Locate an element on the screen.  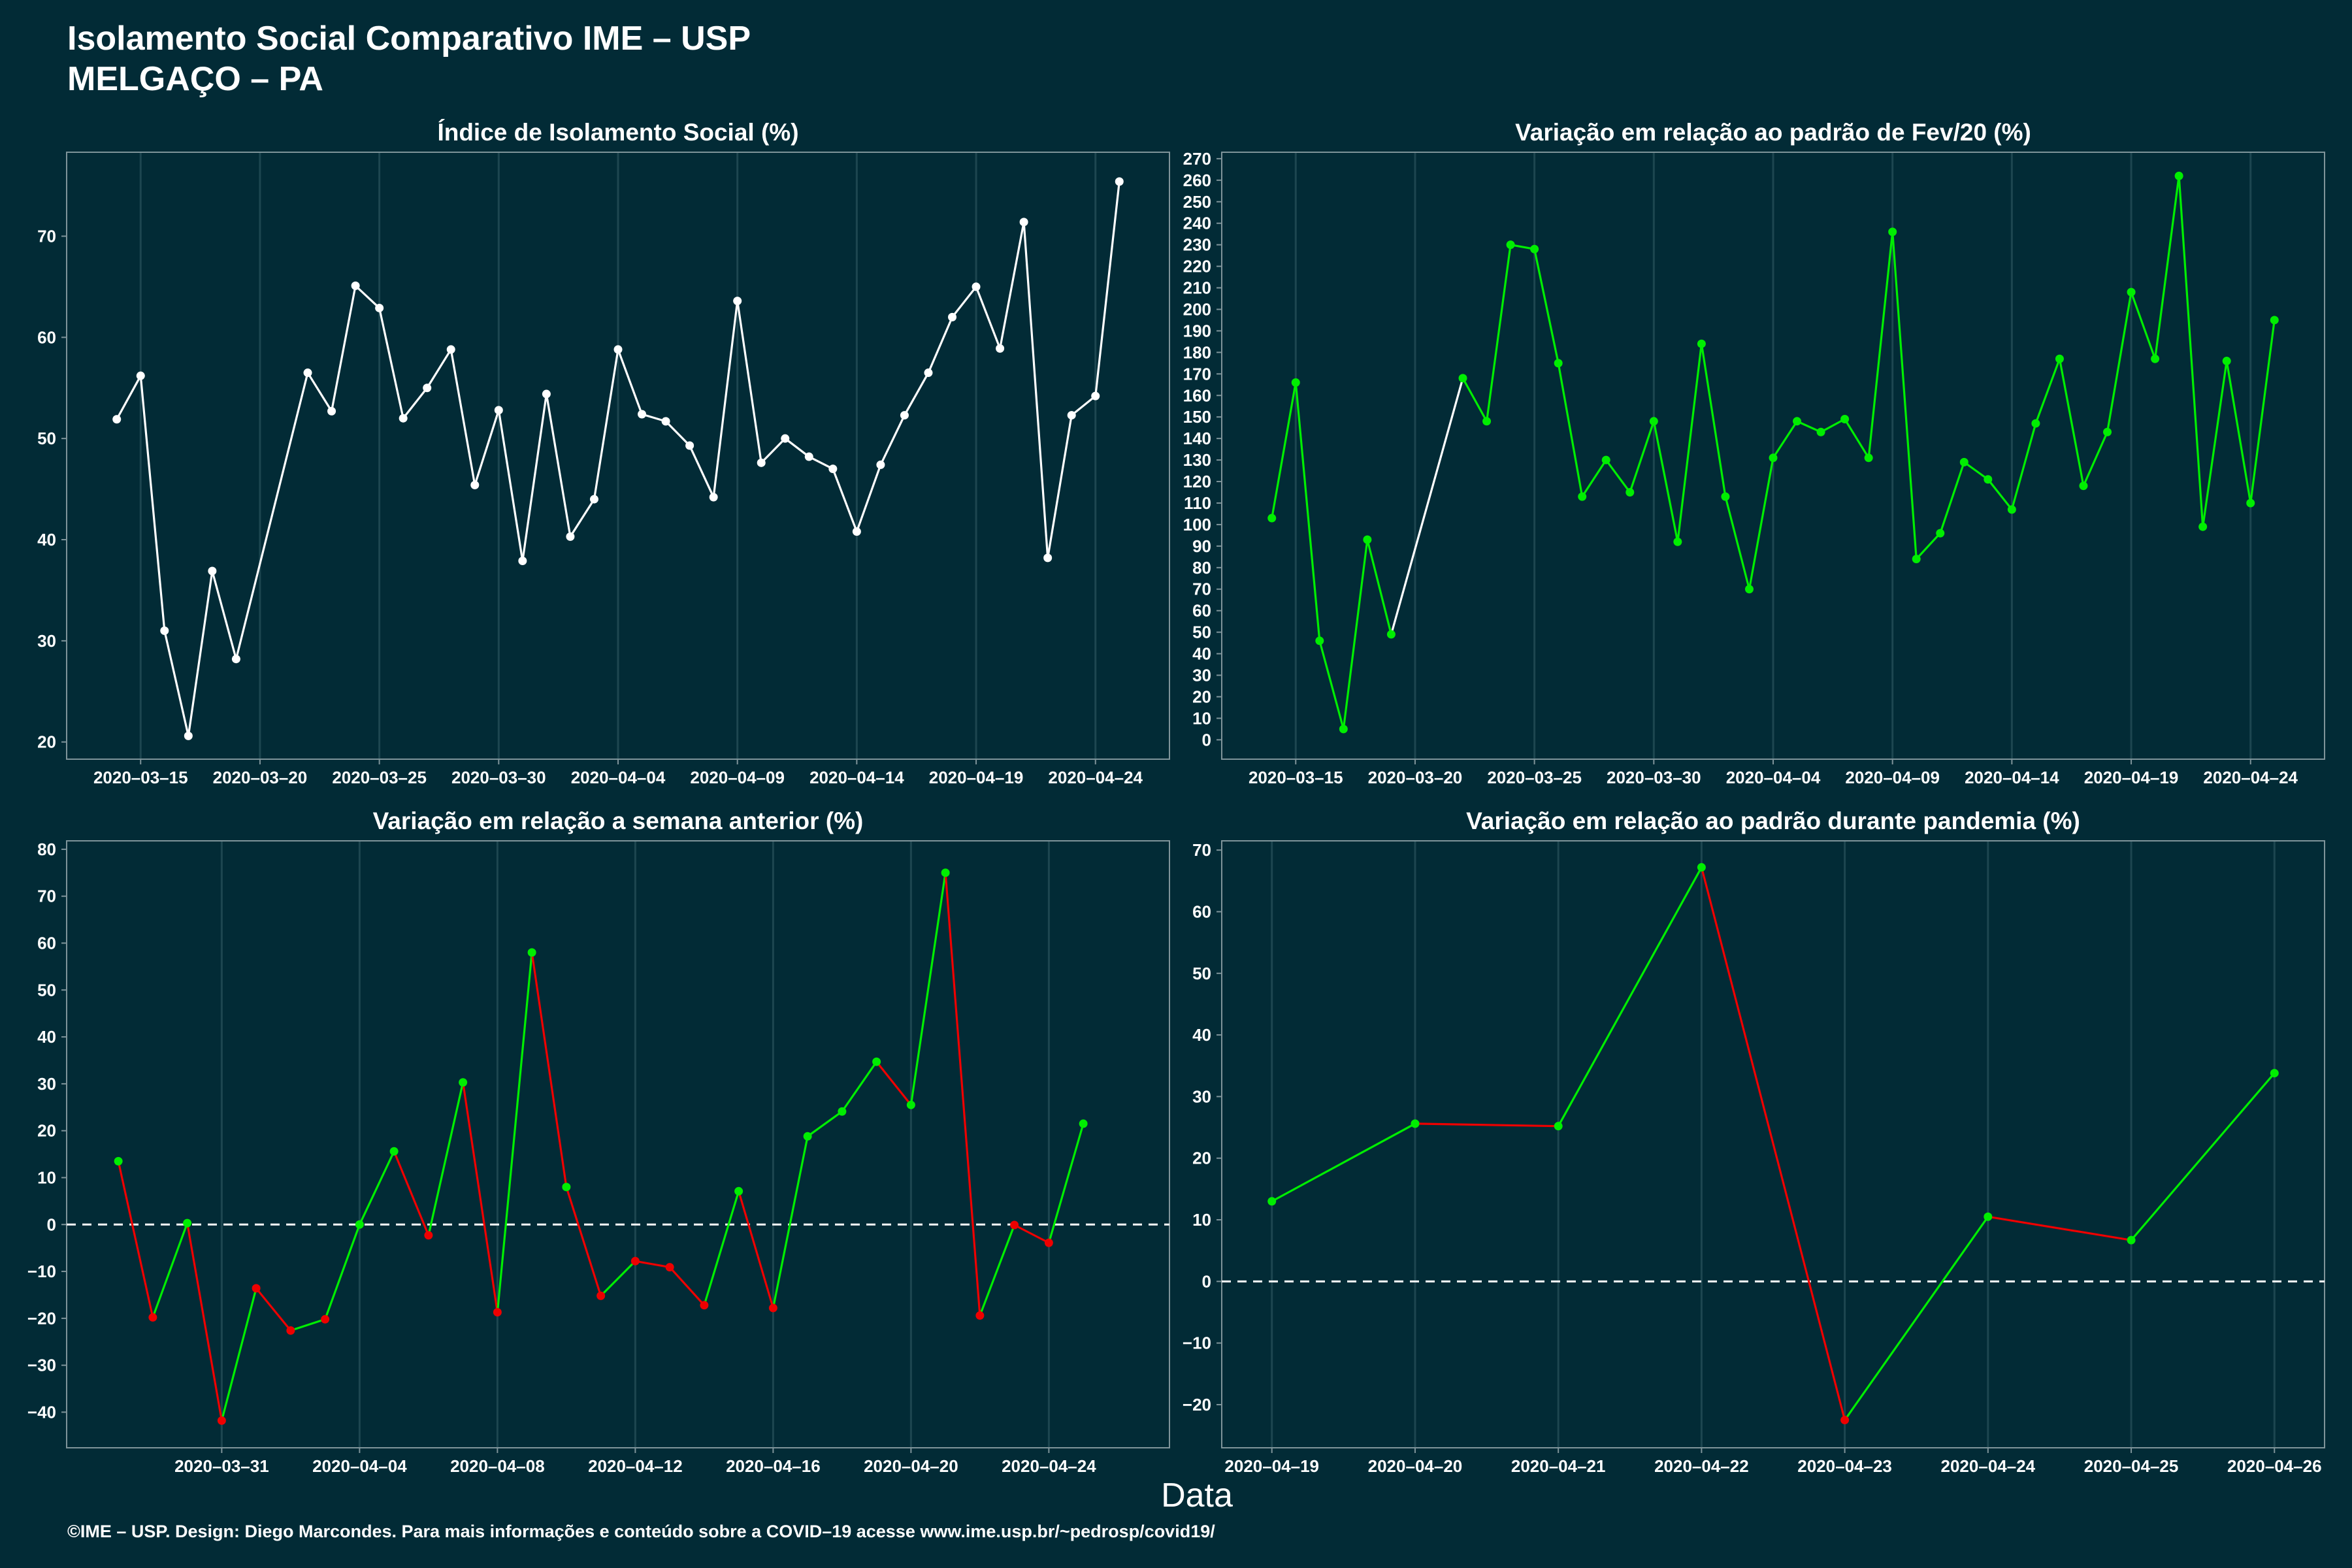
x-tick-label: 2020–03–20 is located at coordinates (260, 777).